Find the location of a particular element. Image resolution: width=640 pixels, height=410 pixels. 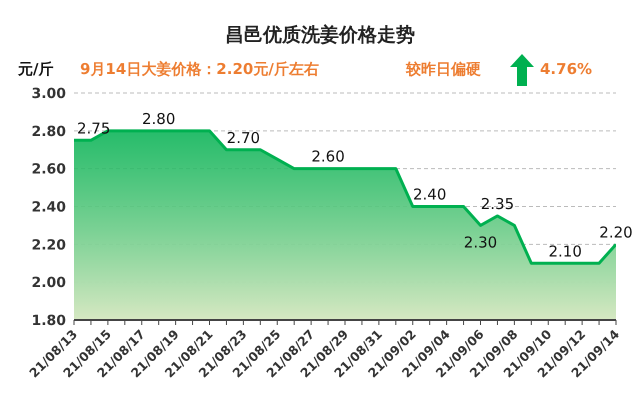

y-tick-label: 2.00 is located at coordinates (48, 283).